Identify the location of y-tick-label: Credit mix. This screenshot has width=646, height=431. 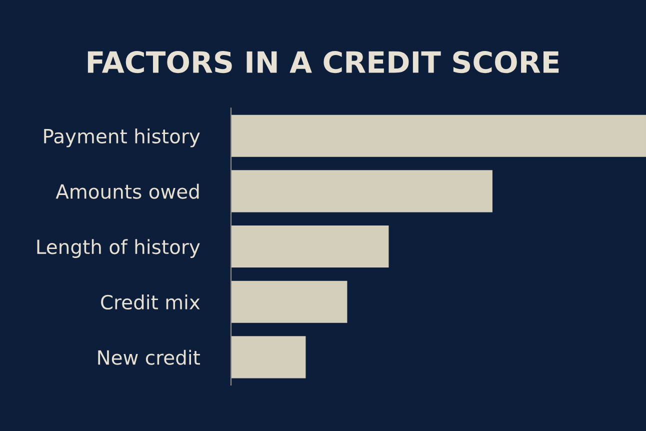
(150, 302).